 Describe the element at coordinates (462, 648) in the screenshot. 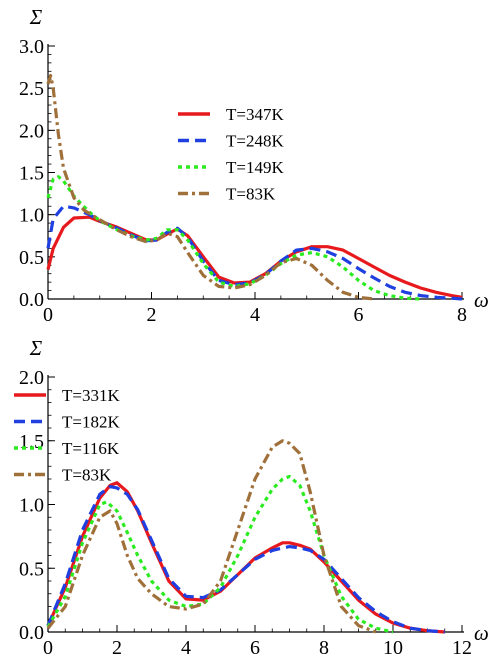

I see `x-tick-label: 12` at that location.